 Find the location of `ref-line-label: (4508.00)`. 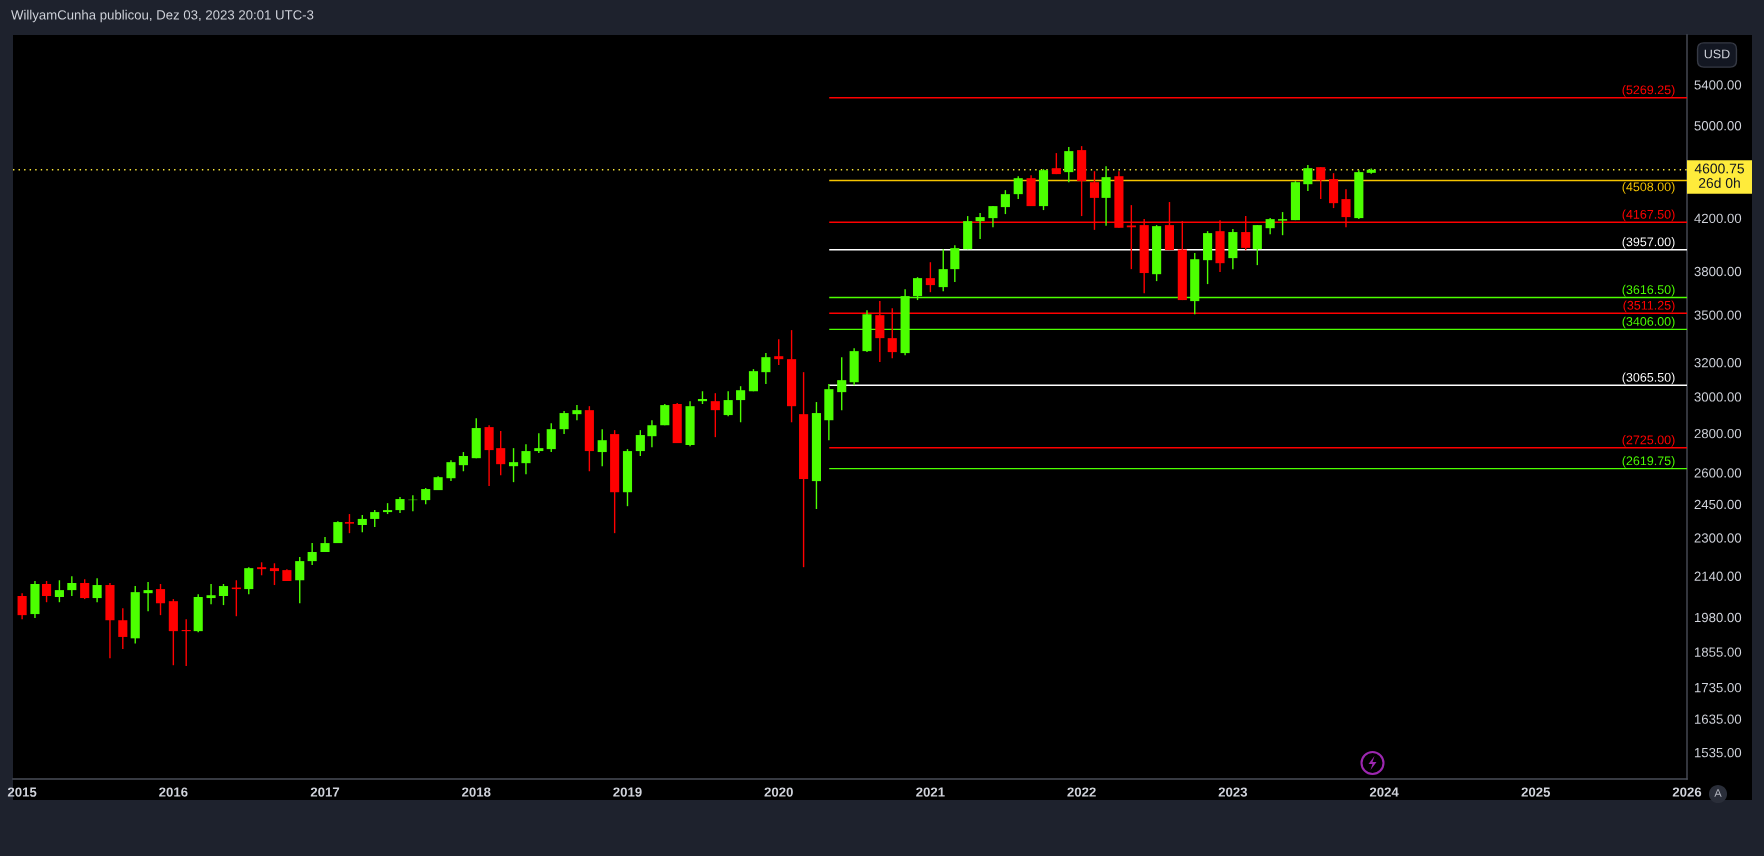

ref-line-label: (4508.00) is located at coordinates (1648, 188).